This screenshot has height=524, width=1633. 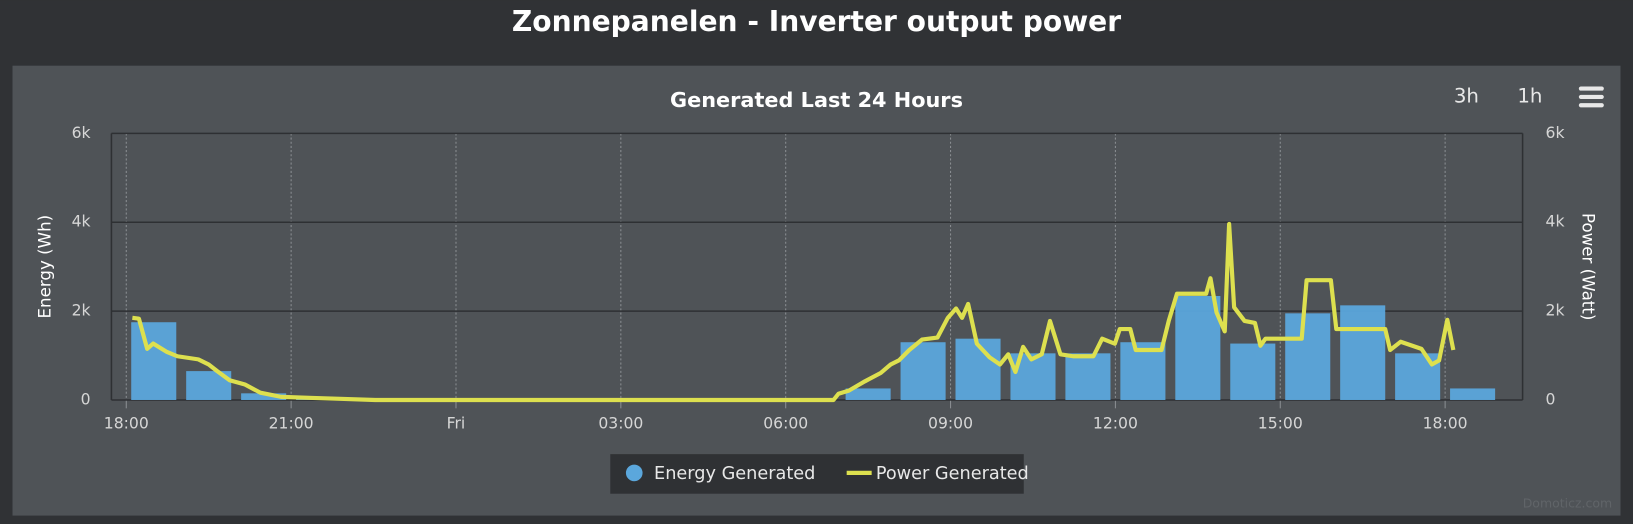 What do you see at coordinates (634, 473) in the screenshot?
I see `legend-marker` at bounding box center [634, 473].